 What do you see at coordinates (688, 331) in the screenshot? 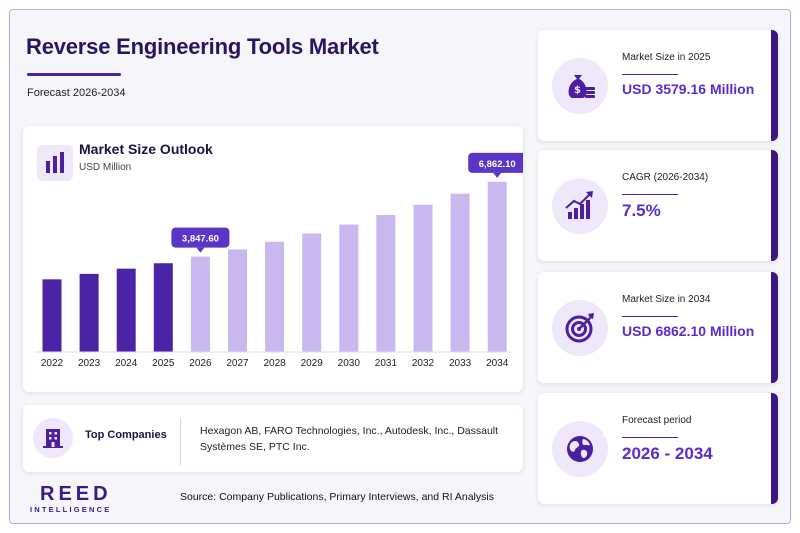
I see `stat-value: USD 6862.10 Million` at bounding box center [688, 331].